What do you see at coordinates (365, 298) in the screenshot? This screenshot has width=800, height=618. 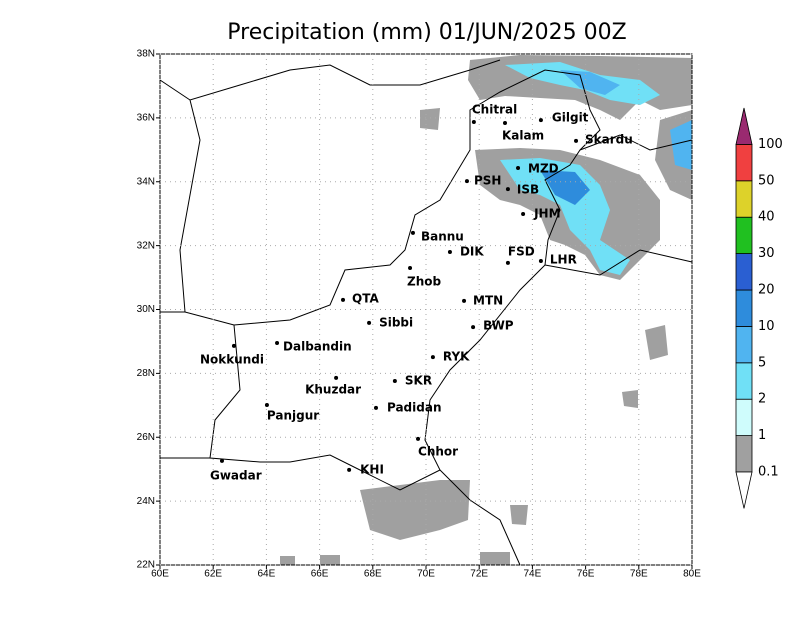 I see `city-label: QTA` at bounding box center [365, 298].